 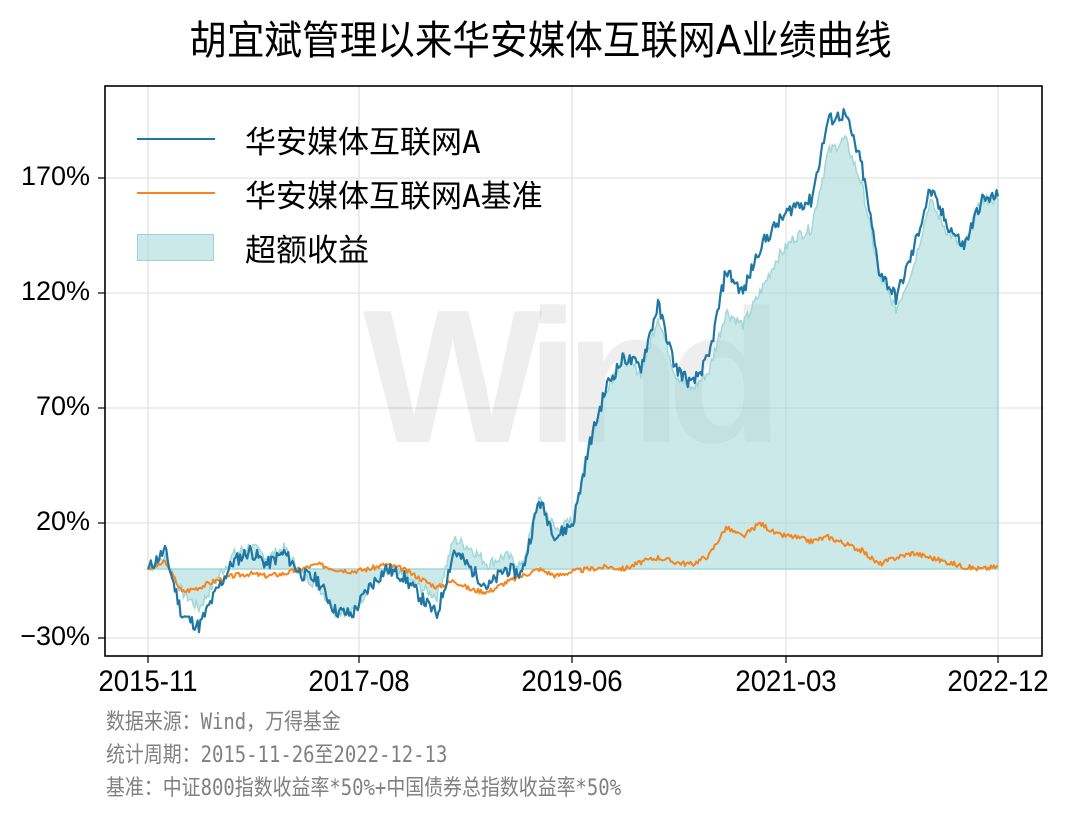 I want to click on legend-patch-icon, so click(x=175, y=247).